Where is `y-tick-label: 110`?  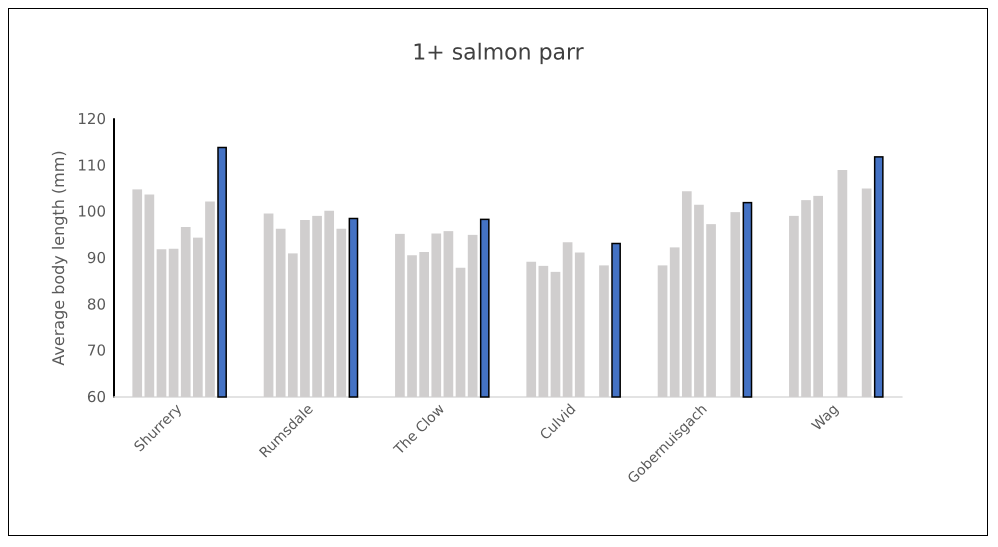 y-tick-label: 110 is located at coordinates (91, 165).